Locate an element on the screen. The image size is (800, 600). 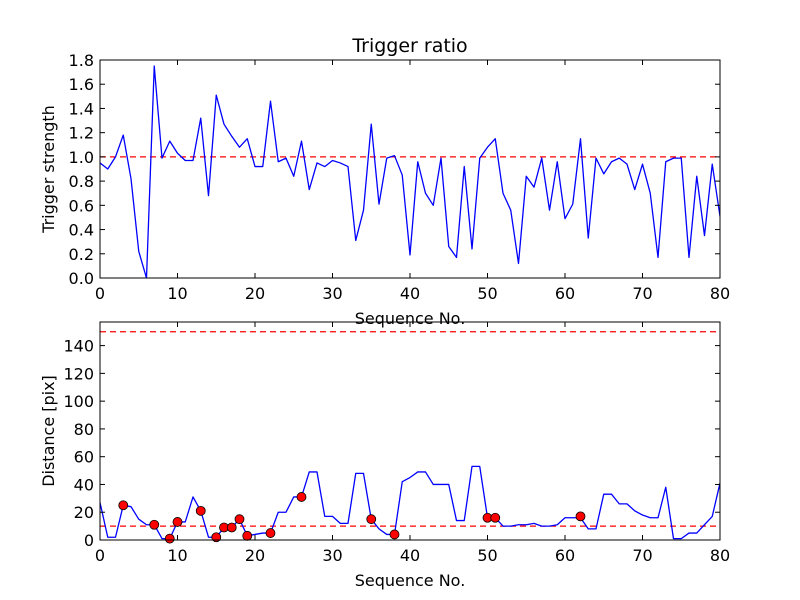
y-tick-label: 80 is located at coordinates (84, 429).